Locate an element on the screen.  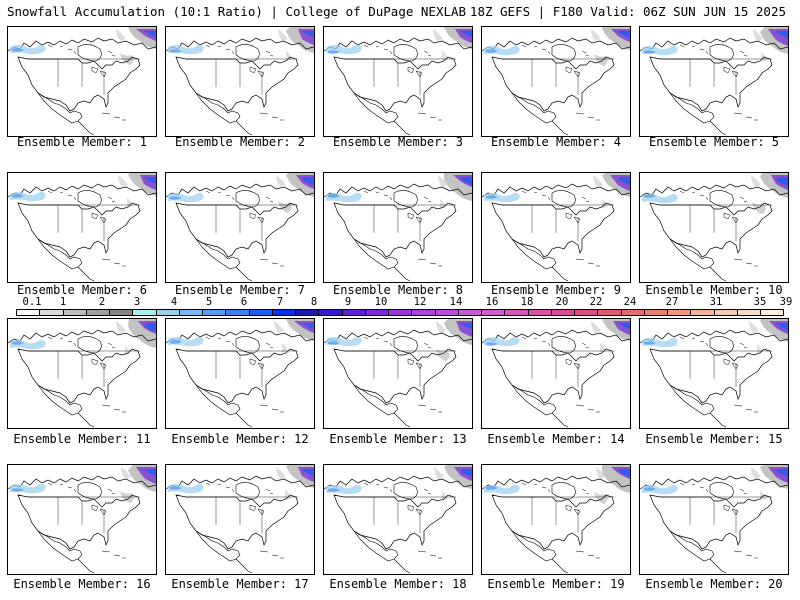
ensemble-member-label: Ensemble Member: 8 is located at coordinates (398, 290).